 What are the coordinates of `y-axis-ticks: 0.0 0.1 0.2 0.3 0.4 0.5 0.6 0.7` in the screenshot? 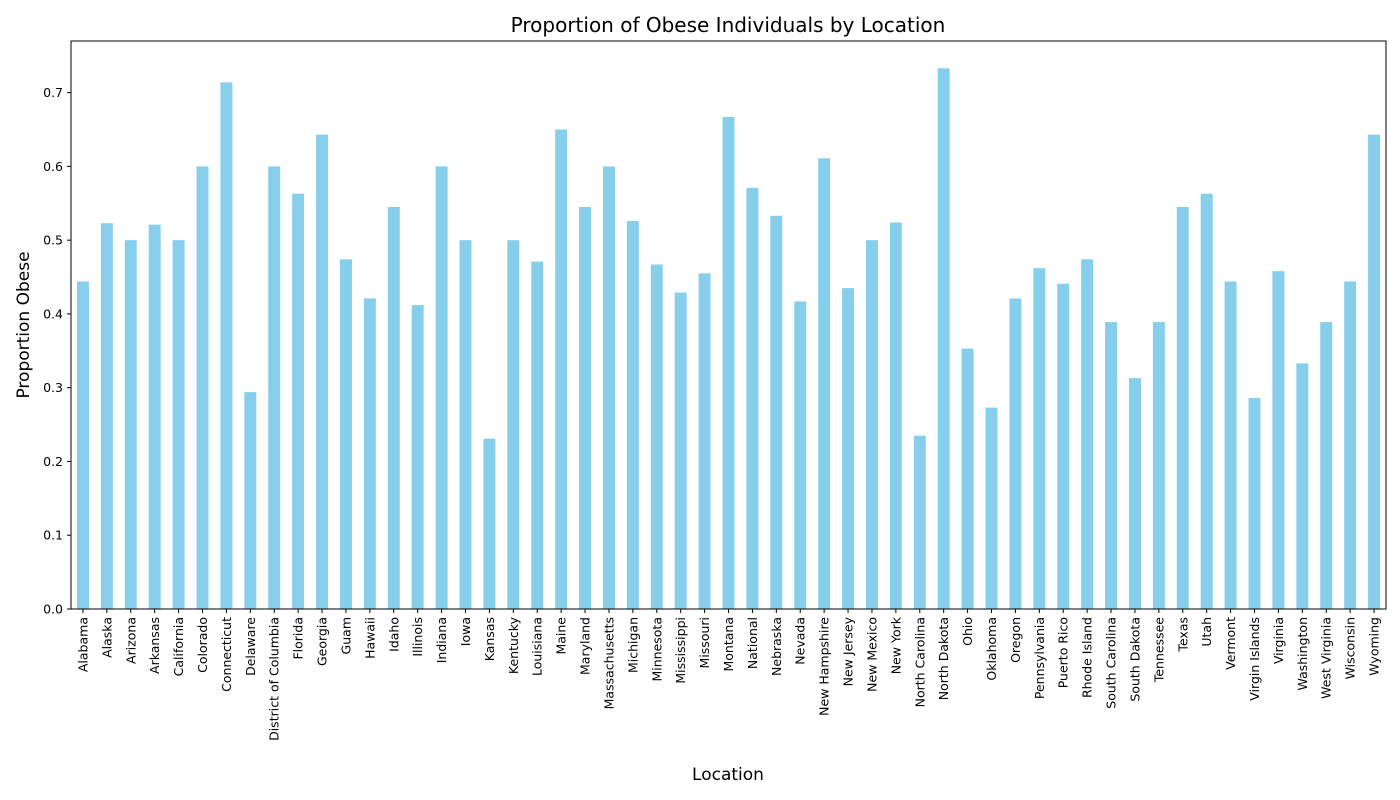 It's located at (57, 351).